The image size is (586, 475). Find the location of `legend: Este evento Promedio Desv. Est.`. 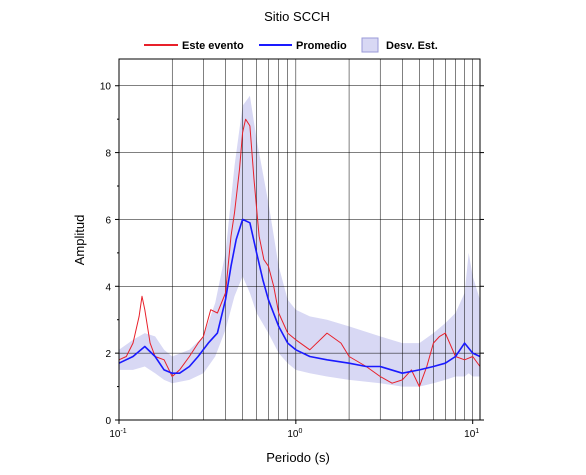

legend: Este evento Promedio Desv. Est. is located at coordinates (291, 45).